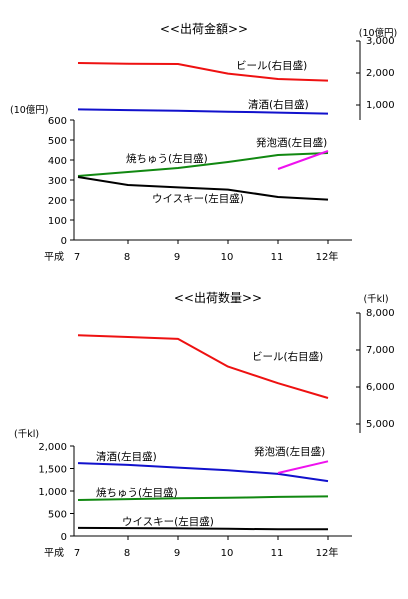 This screenshot has width=408, height=599. What do you see at coordinates (380, 73) in the screenshot?
I see `right-tick-label: 2,000` at bounding box center [380, 73].